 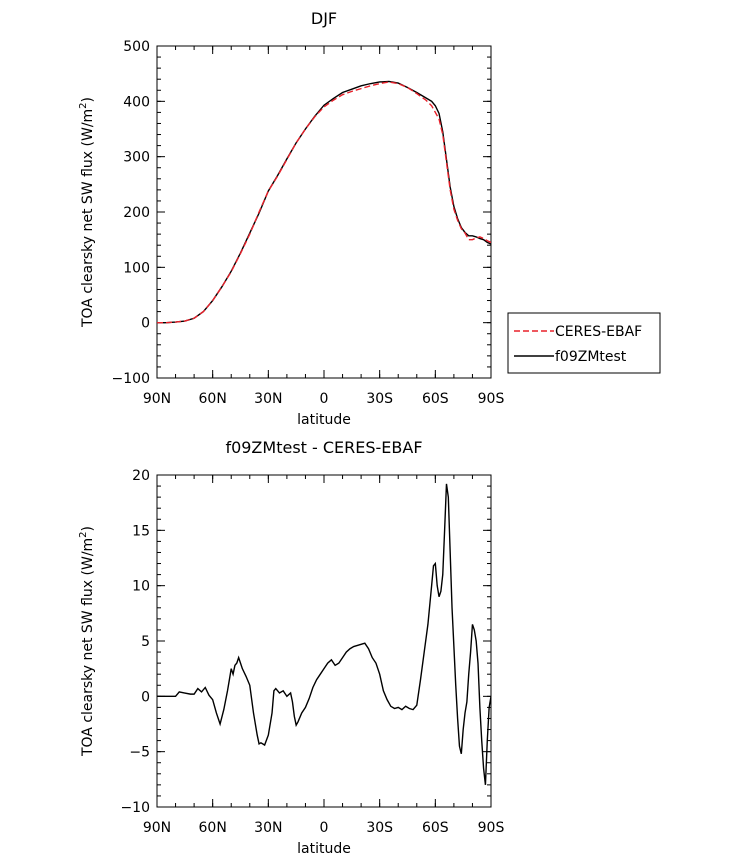 What do you see at coordinates (136, 47) in the screenshot?
I see `y-tick-label: 500` at bounding box center [136, 47].